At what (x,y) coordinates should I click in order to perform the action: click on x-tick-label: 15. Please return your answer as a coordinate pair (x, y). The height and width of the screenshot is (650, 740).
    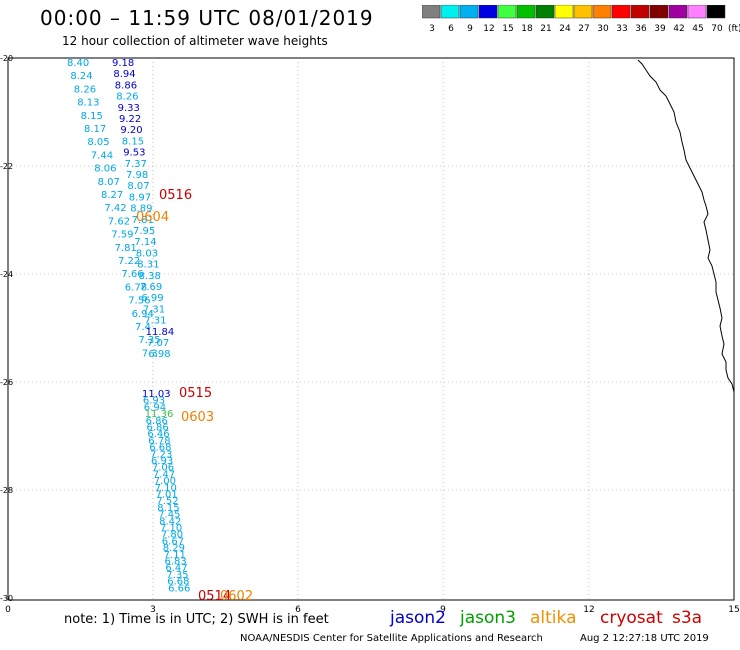
    Looking at the image, I should click on (733, 610).